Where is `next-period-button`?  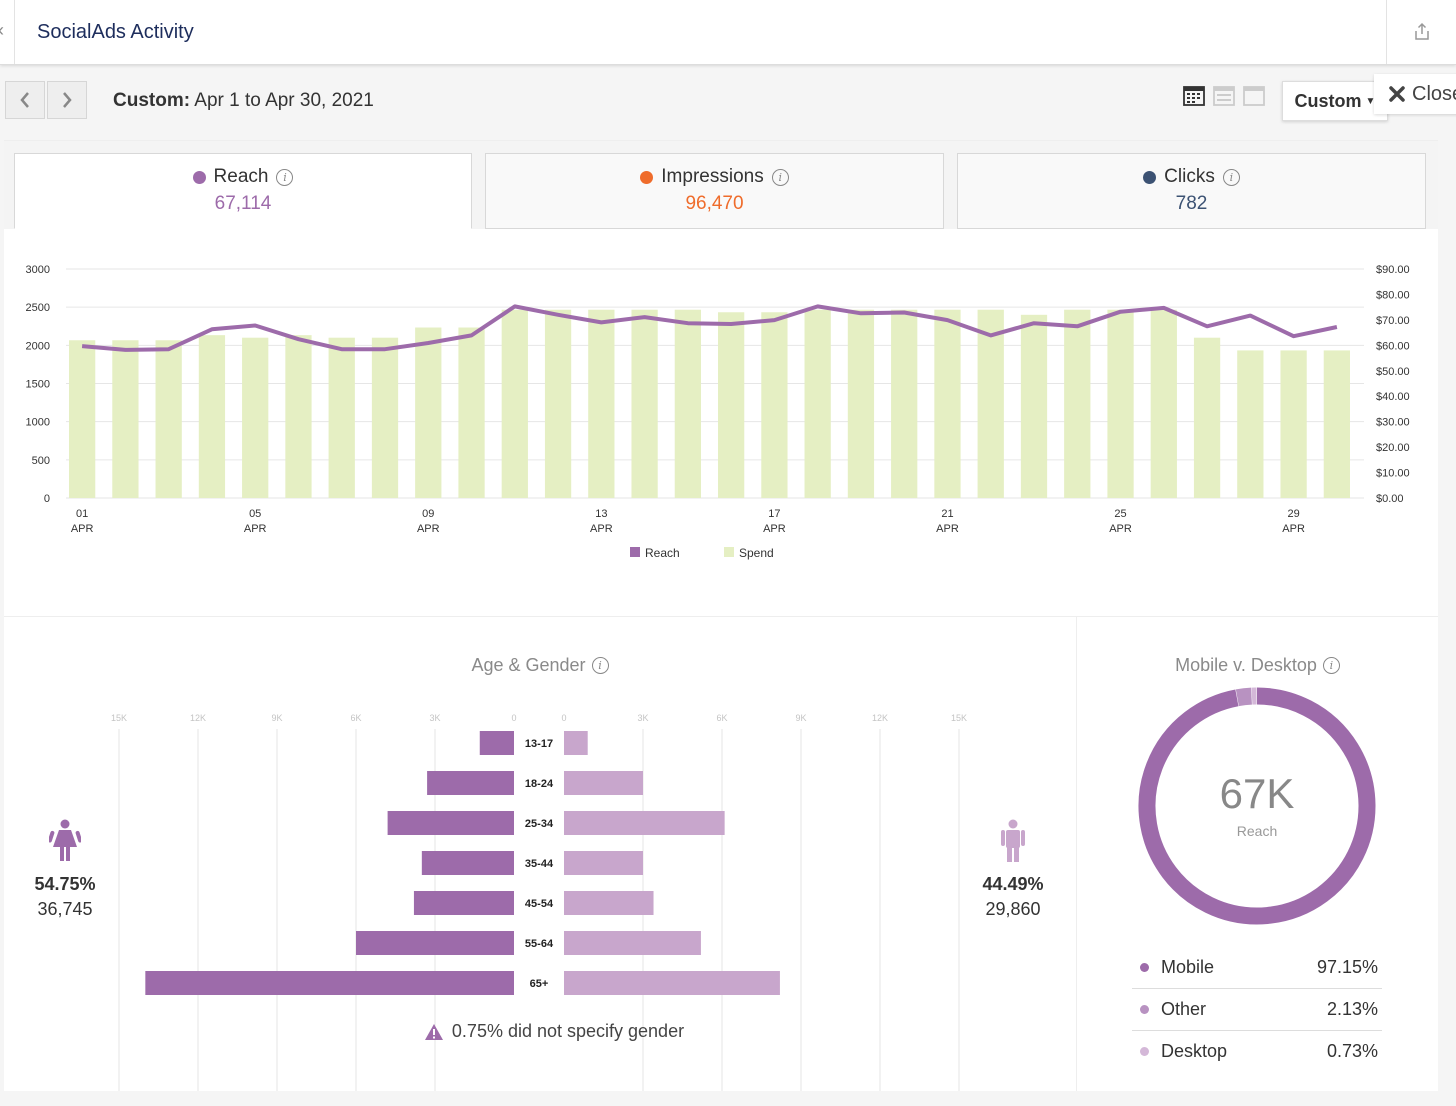 next-period-button is located at coordinates (67, 100).